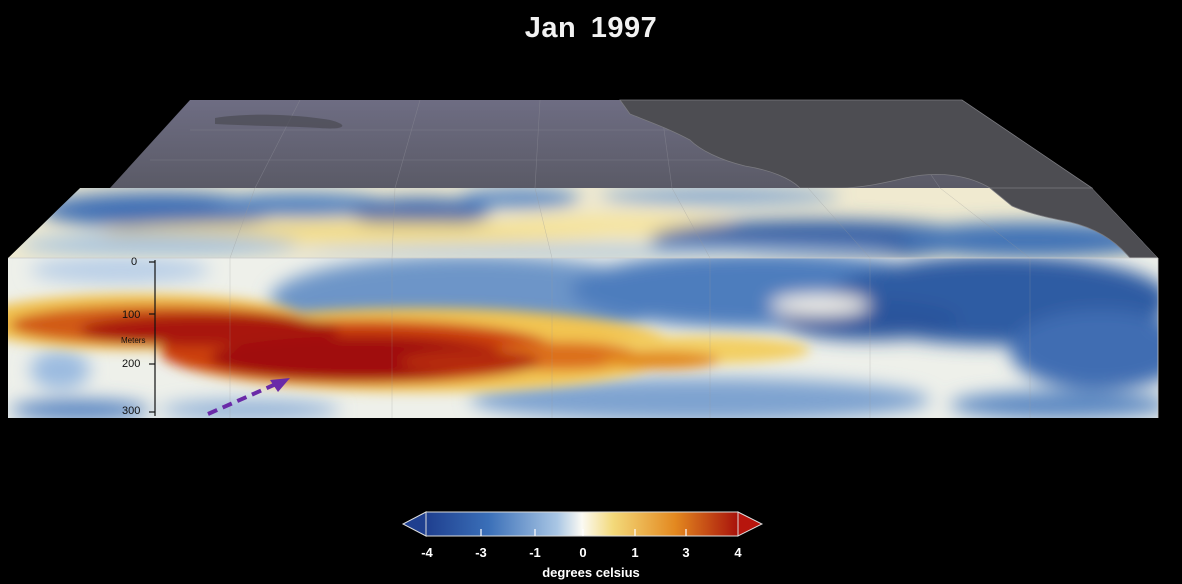 The width and height of the screenshot is (1182, 584). What do you see at coordinates (133, 340) in the screenshot?
I see `depth-unit-label: Meters` at bounding box center [133, 340].